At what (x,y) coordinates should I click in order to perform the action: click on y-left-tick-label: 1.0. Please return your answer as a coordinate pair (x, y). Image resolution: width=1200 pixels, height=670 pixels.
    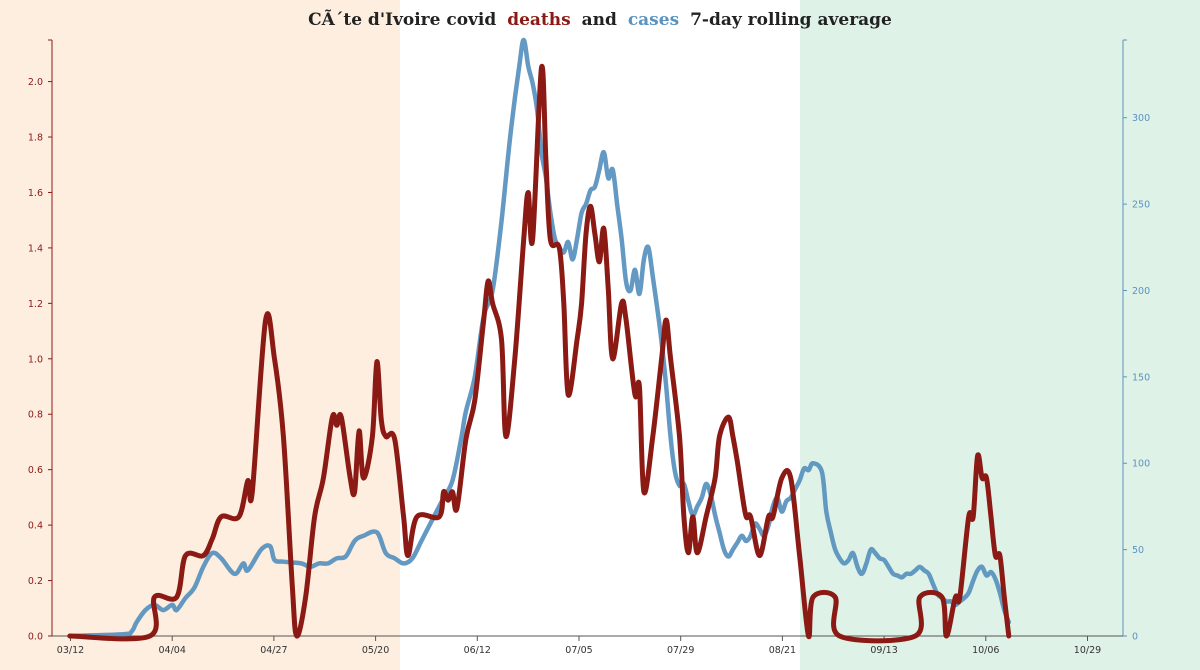
    Looking at the image, I should click on (35, 359).